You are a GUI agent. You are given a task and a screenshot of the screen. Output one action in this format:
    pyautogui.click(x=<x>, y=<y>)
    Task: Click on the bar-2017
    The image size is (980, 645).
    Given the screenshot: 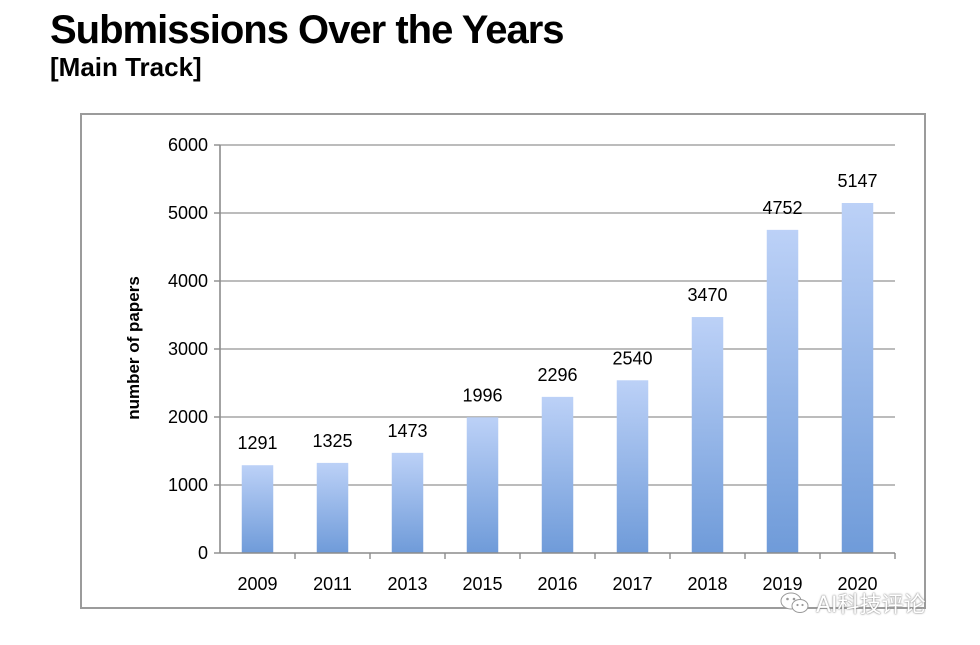 What is the action you would take?
    pyautogui.click(x=632, y=466)
    